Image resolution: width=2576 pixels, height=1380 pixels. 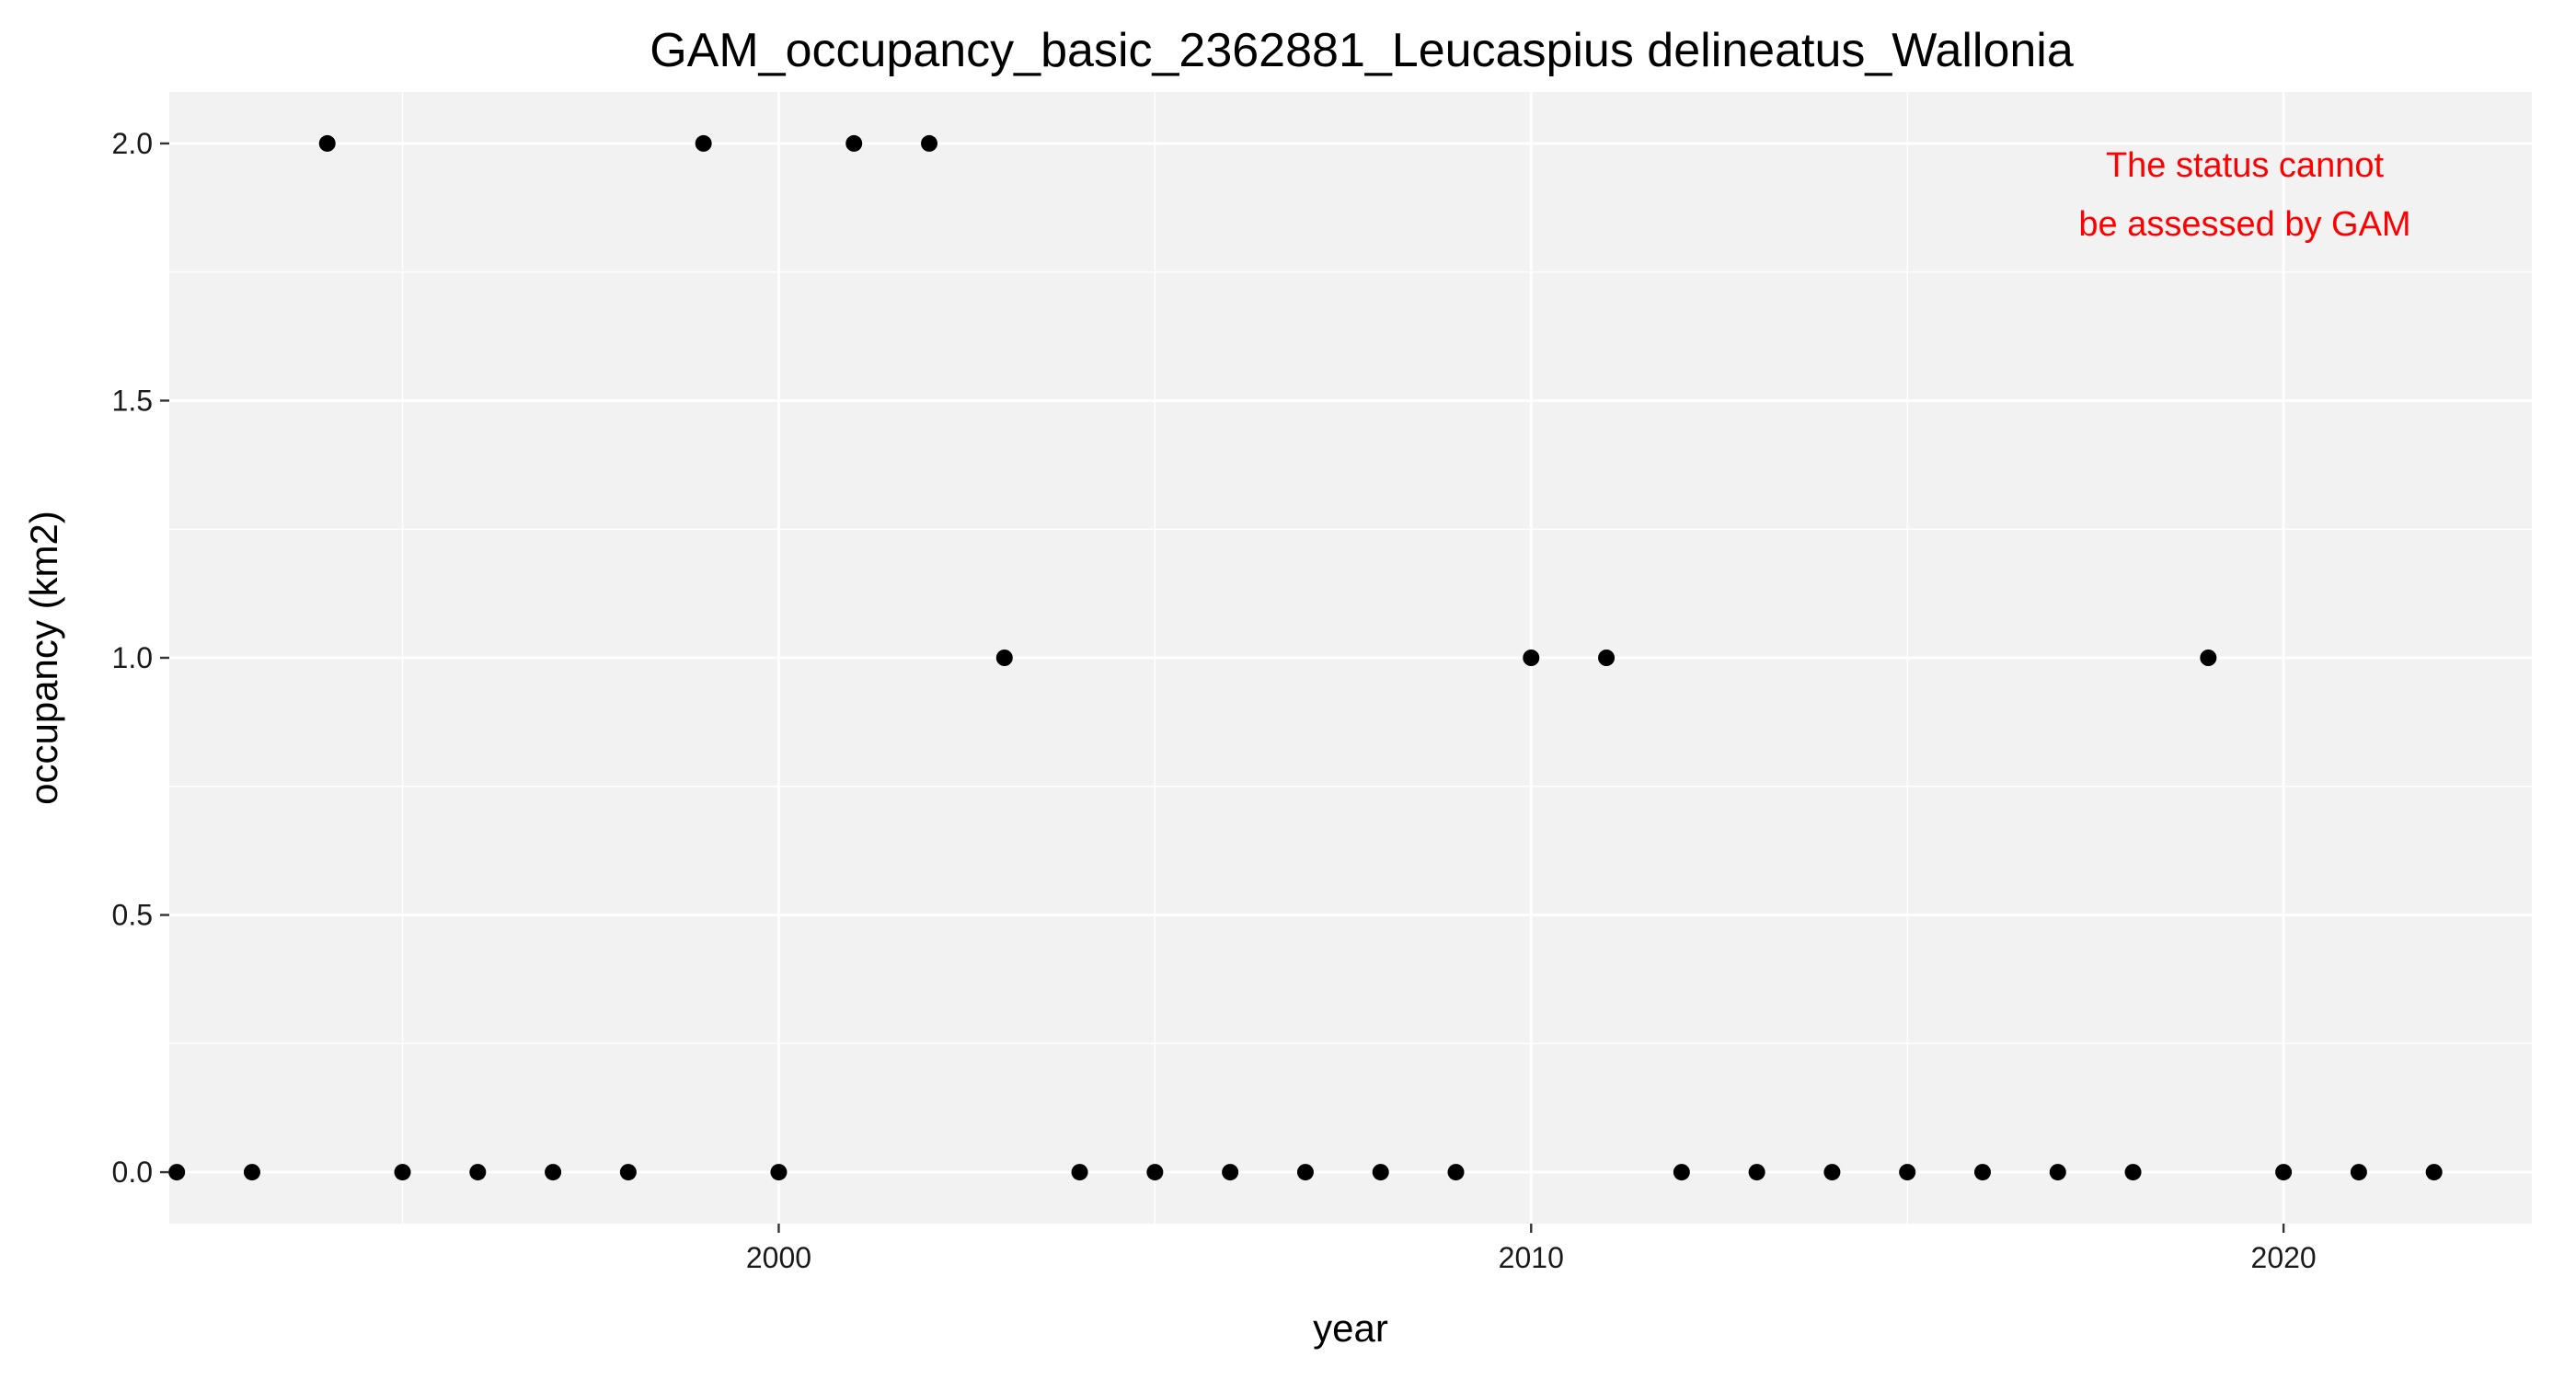 What do you see at coordinates (132, 657) in the screenshot?
I see `y-tick-label: 1.0` at bounding box center [132, 657].